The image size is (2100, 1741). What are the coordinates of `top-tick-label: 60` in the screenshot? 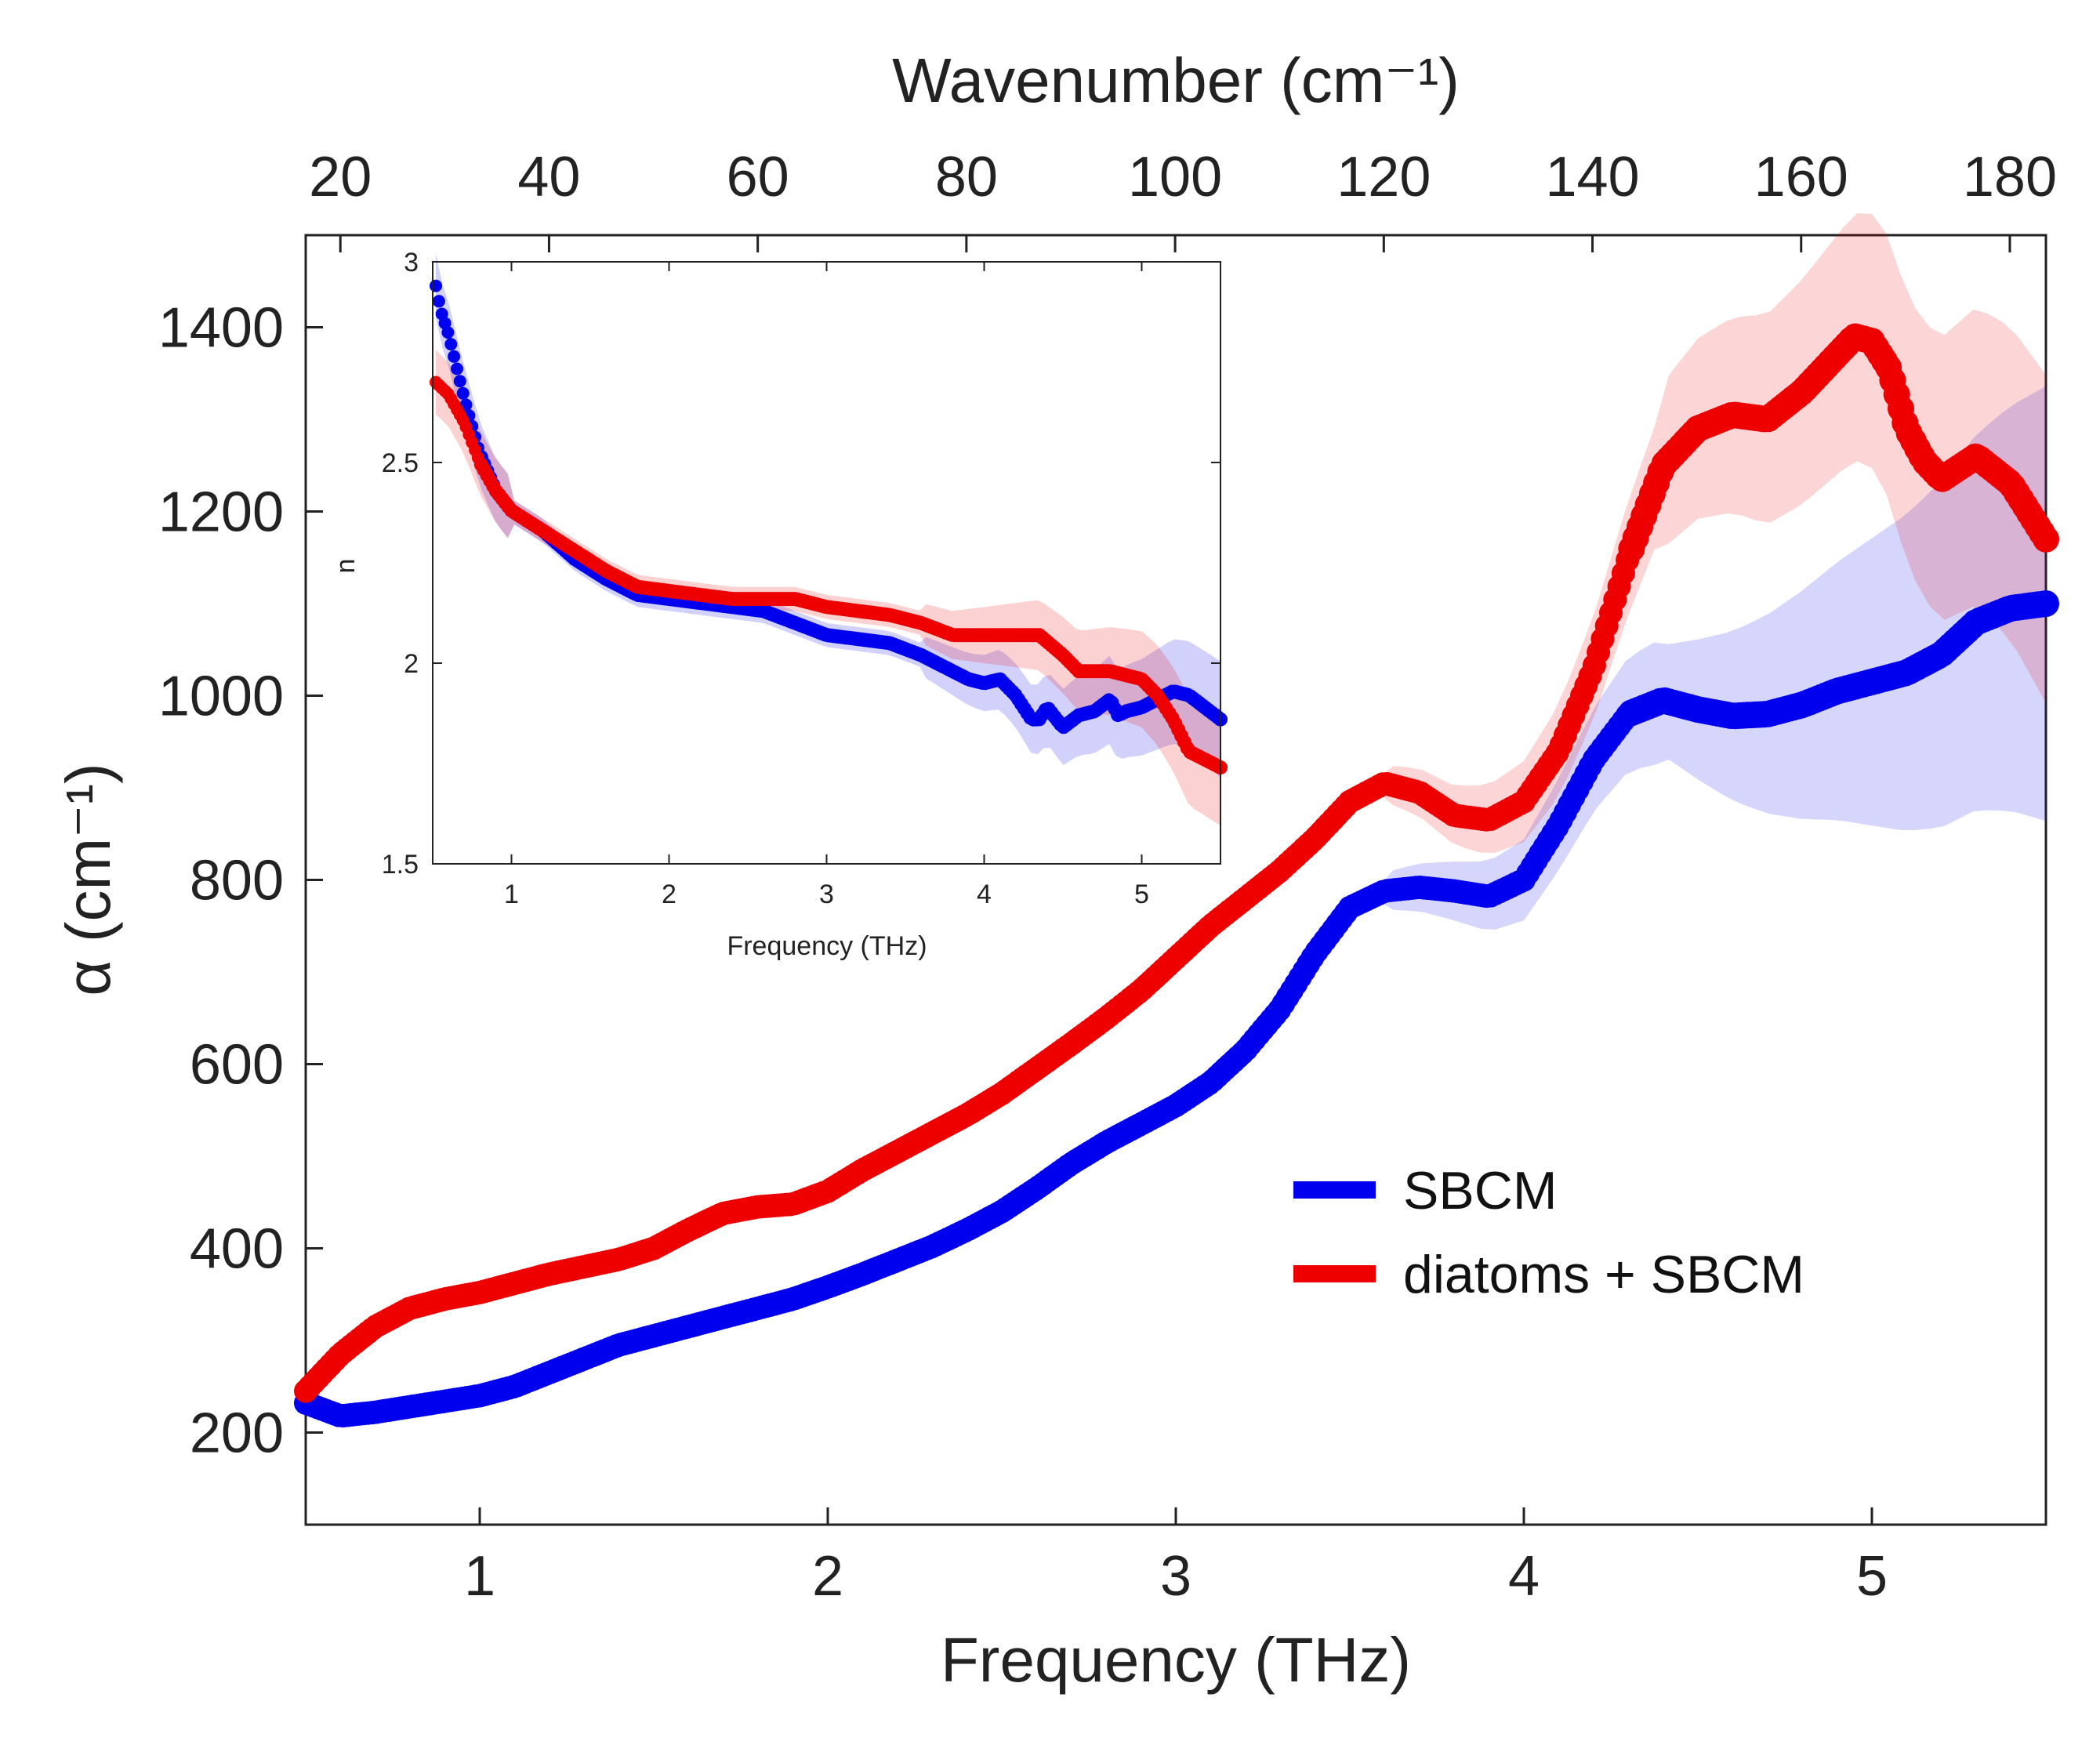 It's located at (758, 177).